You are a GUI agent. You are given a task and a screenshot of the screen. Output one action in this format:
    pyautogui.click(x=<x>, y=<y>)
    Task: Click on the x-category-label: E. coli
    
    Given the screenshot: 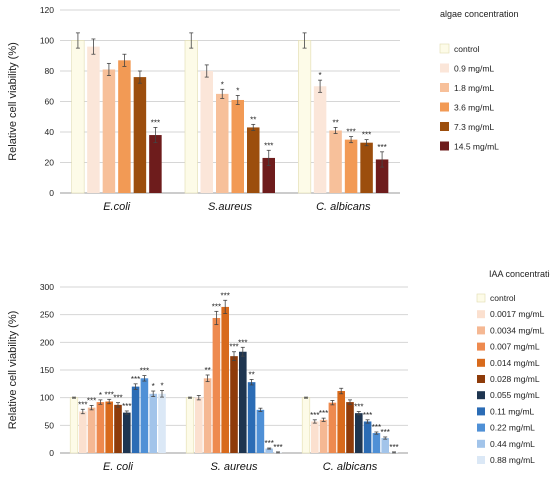 What is the action you would take?
    pyautogui.click(x=118, y=467)
    